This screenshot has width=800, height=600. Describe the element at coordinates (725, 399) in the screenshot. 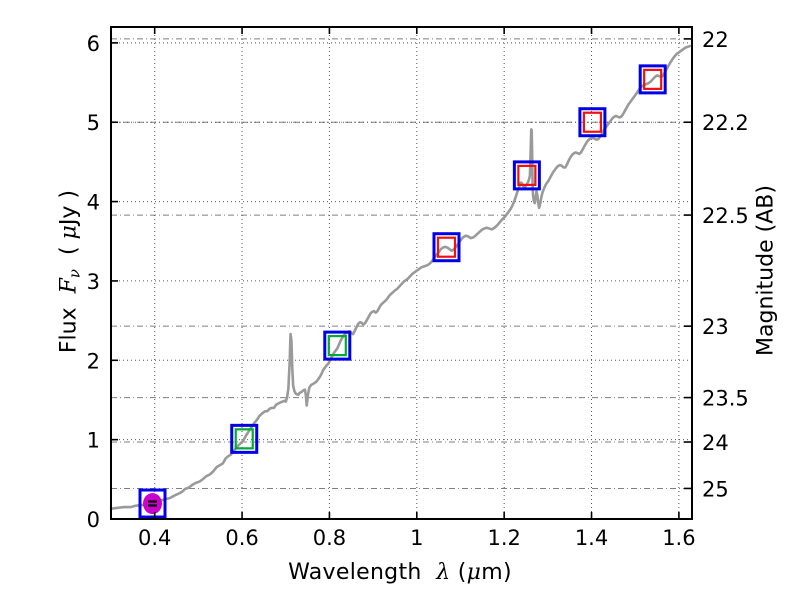

I see `ytick-right-label-4: 23.5` at that location.